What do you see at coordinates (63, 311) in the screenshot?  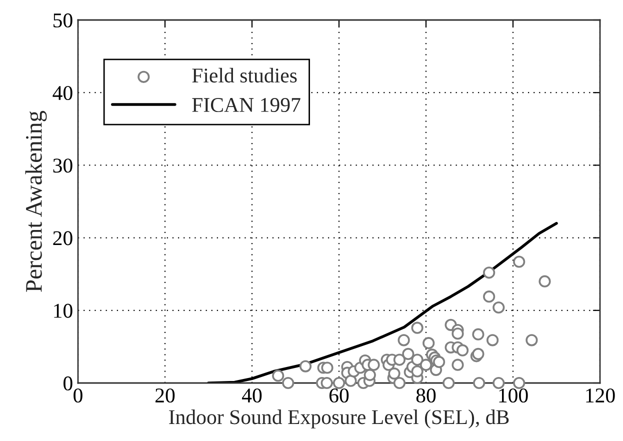 I see `y-tick-label: 10` at bounding box center [63, 311].